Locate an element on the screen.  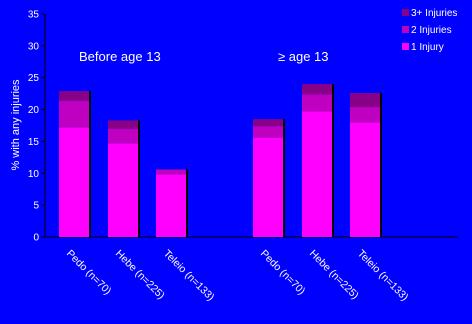
y-tick-label: 30 is located at coordinates (34, 46).